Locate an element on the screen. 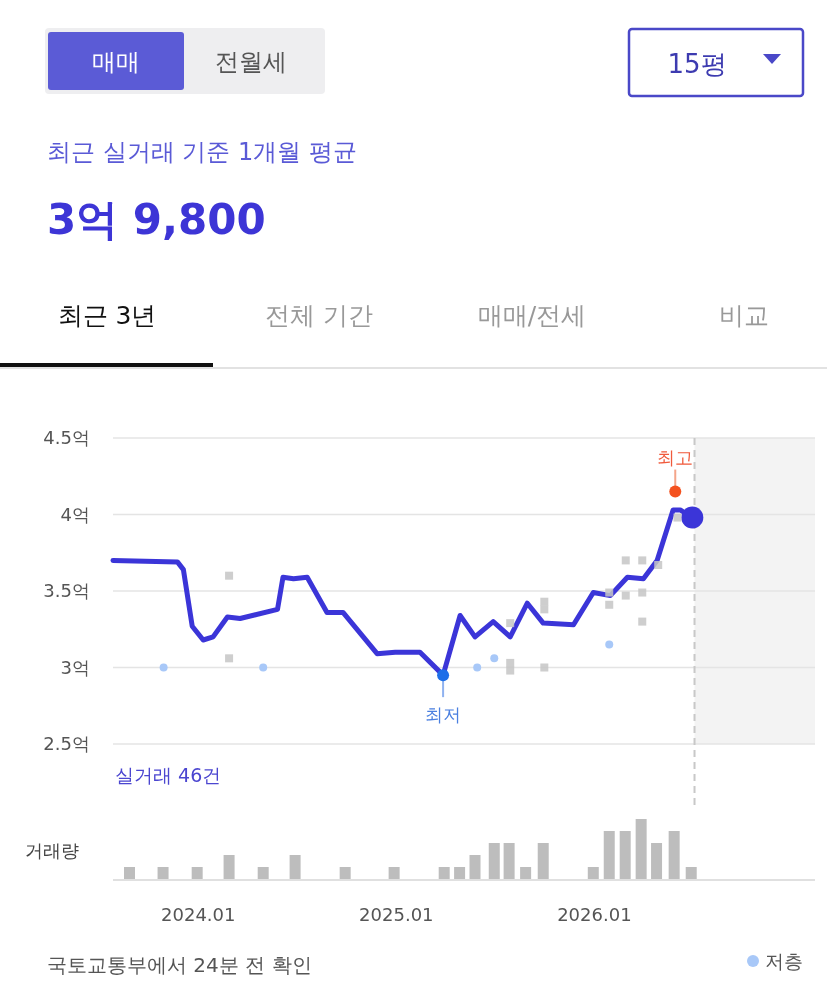 This screenshot has height=1004, width=827. text: 매매 is located at coordinates (116, 62).